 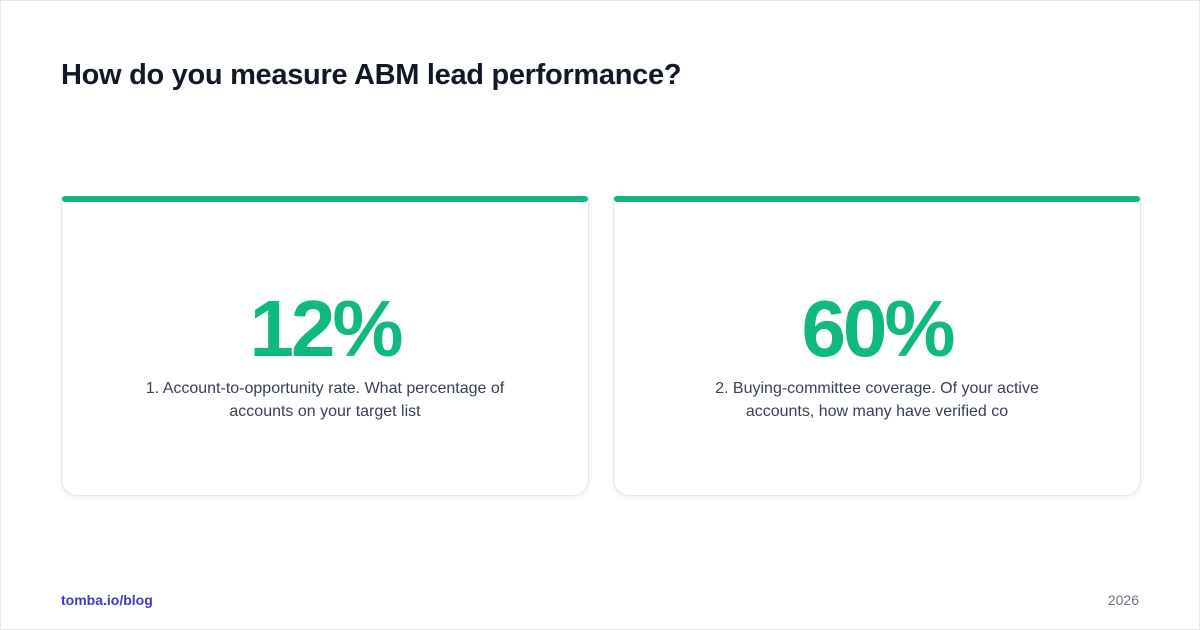 I want to click on footer-year: 2026, so click(x=1123, y=600).